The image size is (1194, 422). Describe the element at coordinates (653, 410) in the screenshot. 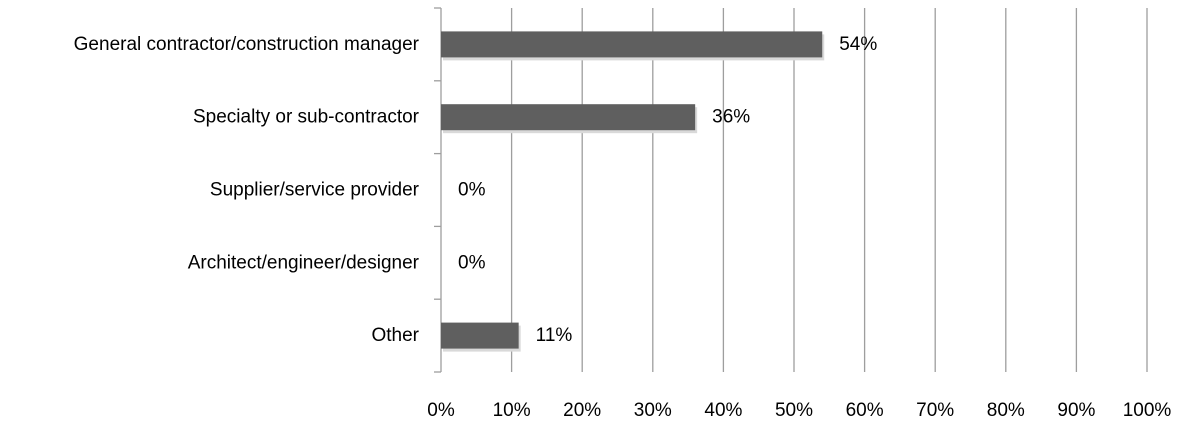

I see `x-tick-label: 30%` at that location.